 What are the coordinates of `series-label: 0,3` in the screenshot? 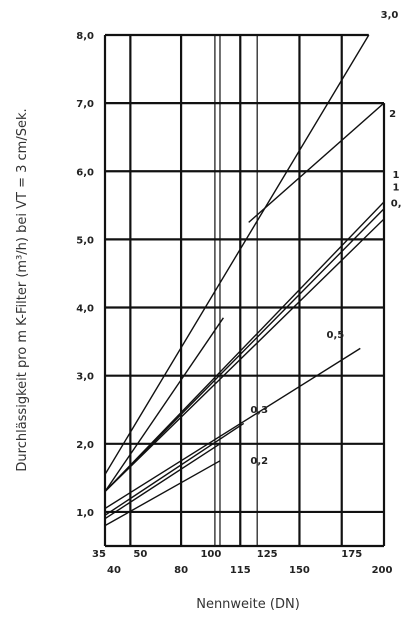 It's located at (259, 410).